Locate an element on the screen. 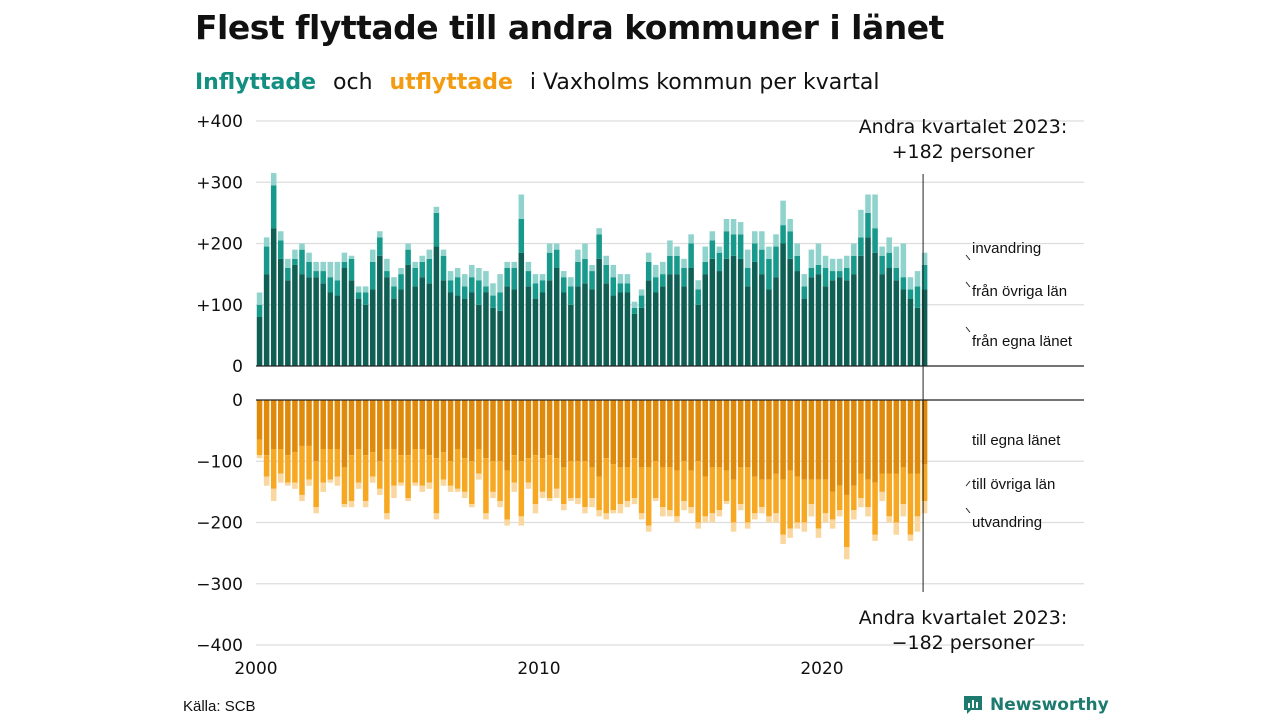 This screenshot has width=1280, height=720. leader-invandring is located at coordinates (968, 257).